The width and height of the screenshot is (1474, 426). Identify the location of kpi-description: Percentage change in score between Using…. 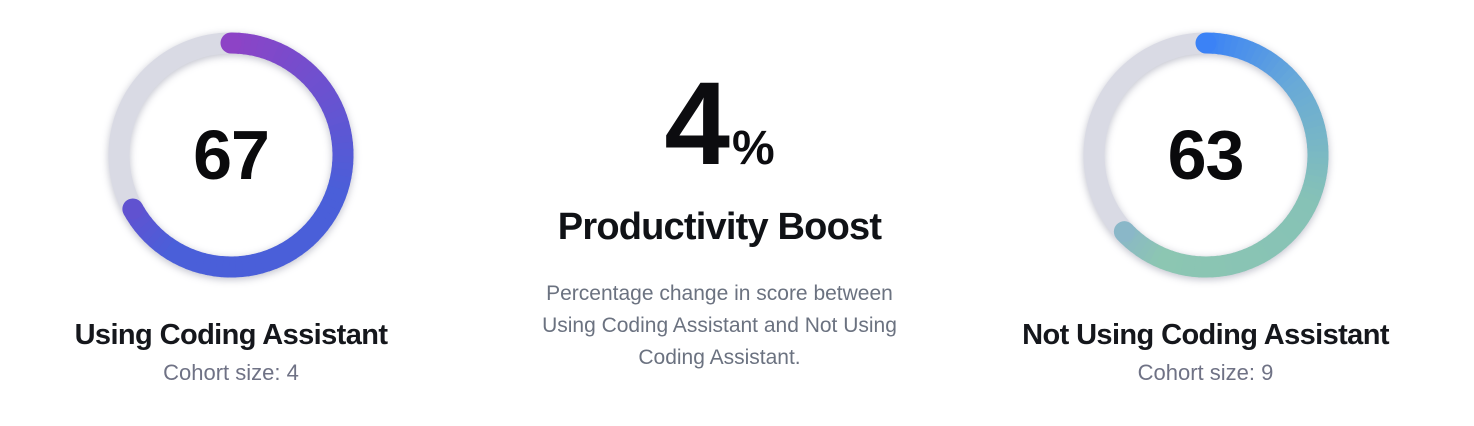
(719, 326).